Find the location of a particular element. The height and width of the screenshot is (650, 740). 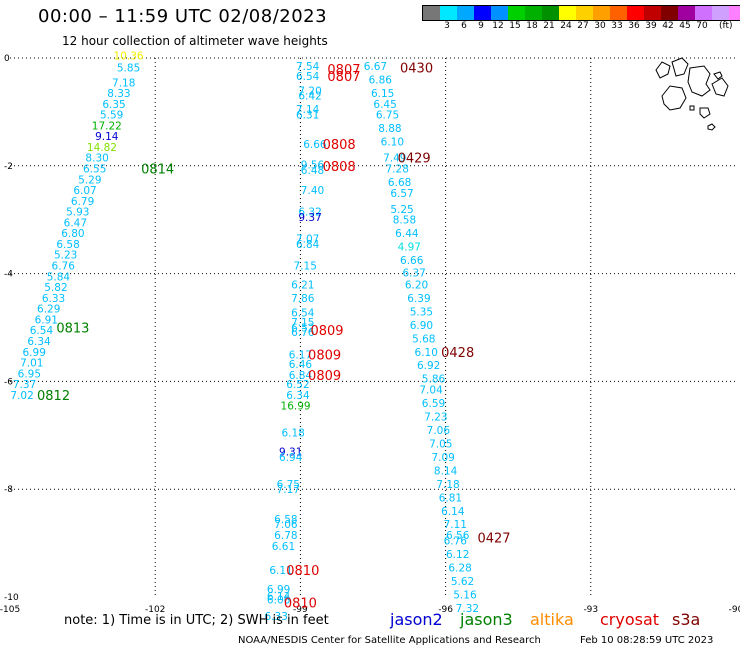

color-scale-label: 3 is located at coordinates (447, 26).